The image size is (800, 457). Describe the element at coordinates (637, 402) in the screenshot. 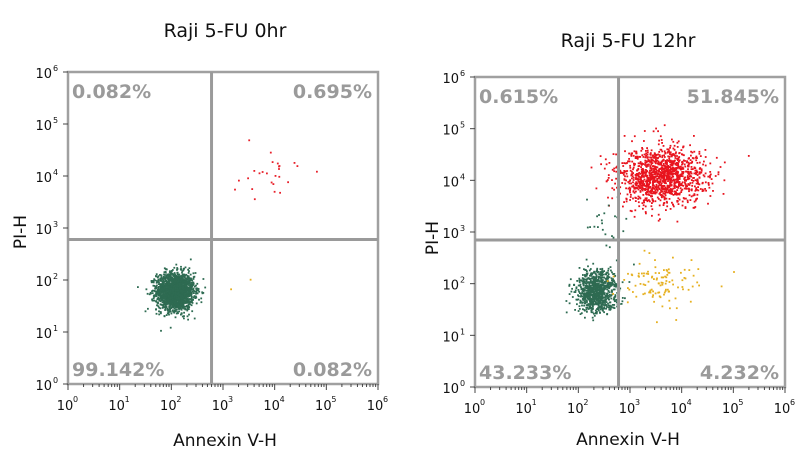

I see `x-tick-exponent: 3` at that location.